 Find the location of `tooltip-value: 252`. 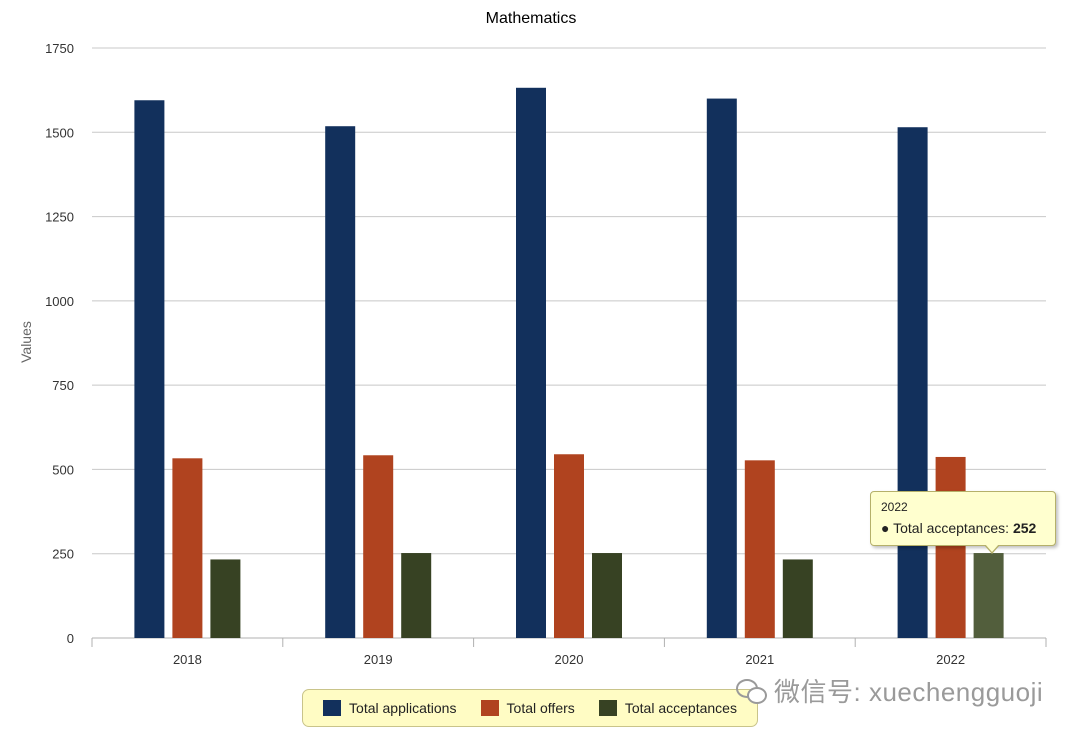

tooltip-value: 252 is located at coordinates (1024, 528).